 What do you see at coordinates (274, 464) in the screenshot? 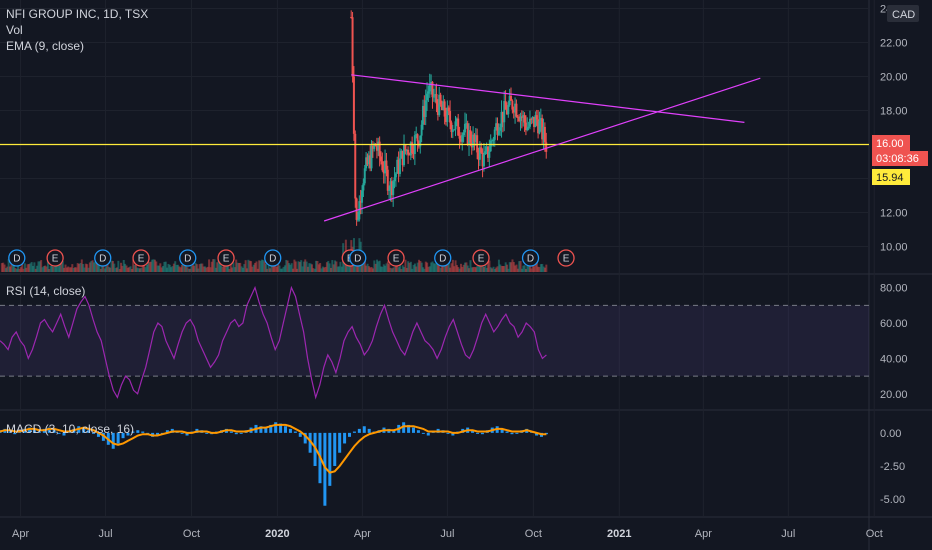
I see `macd-pane` at bounding box center [274, 464].